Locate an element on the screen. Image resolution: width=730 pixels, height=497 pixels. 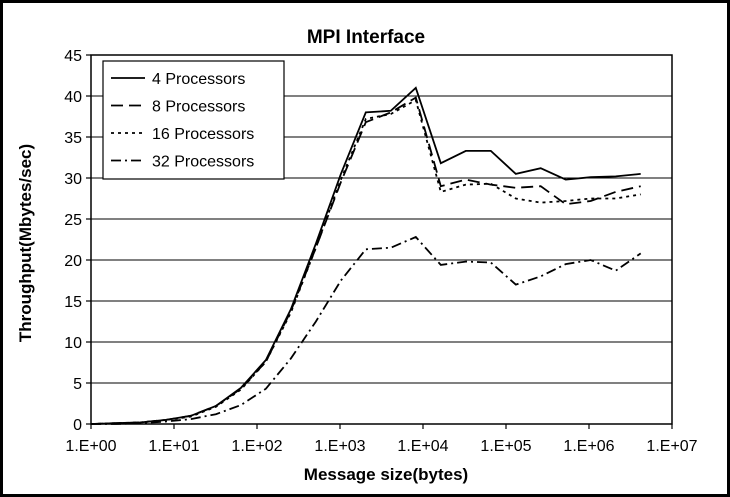
y-tick-label: 10 is located at coordinates (73, 343).